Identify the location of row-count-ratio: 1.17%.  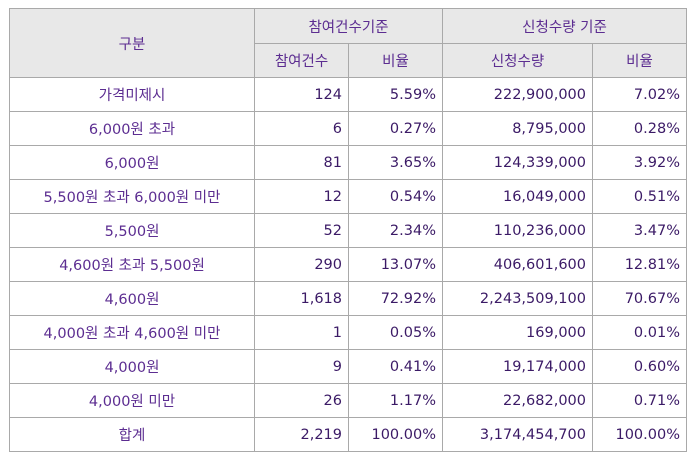
(395, 400).